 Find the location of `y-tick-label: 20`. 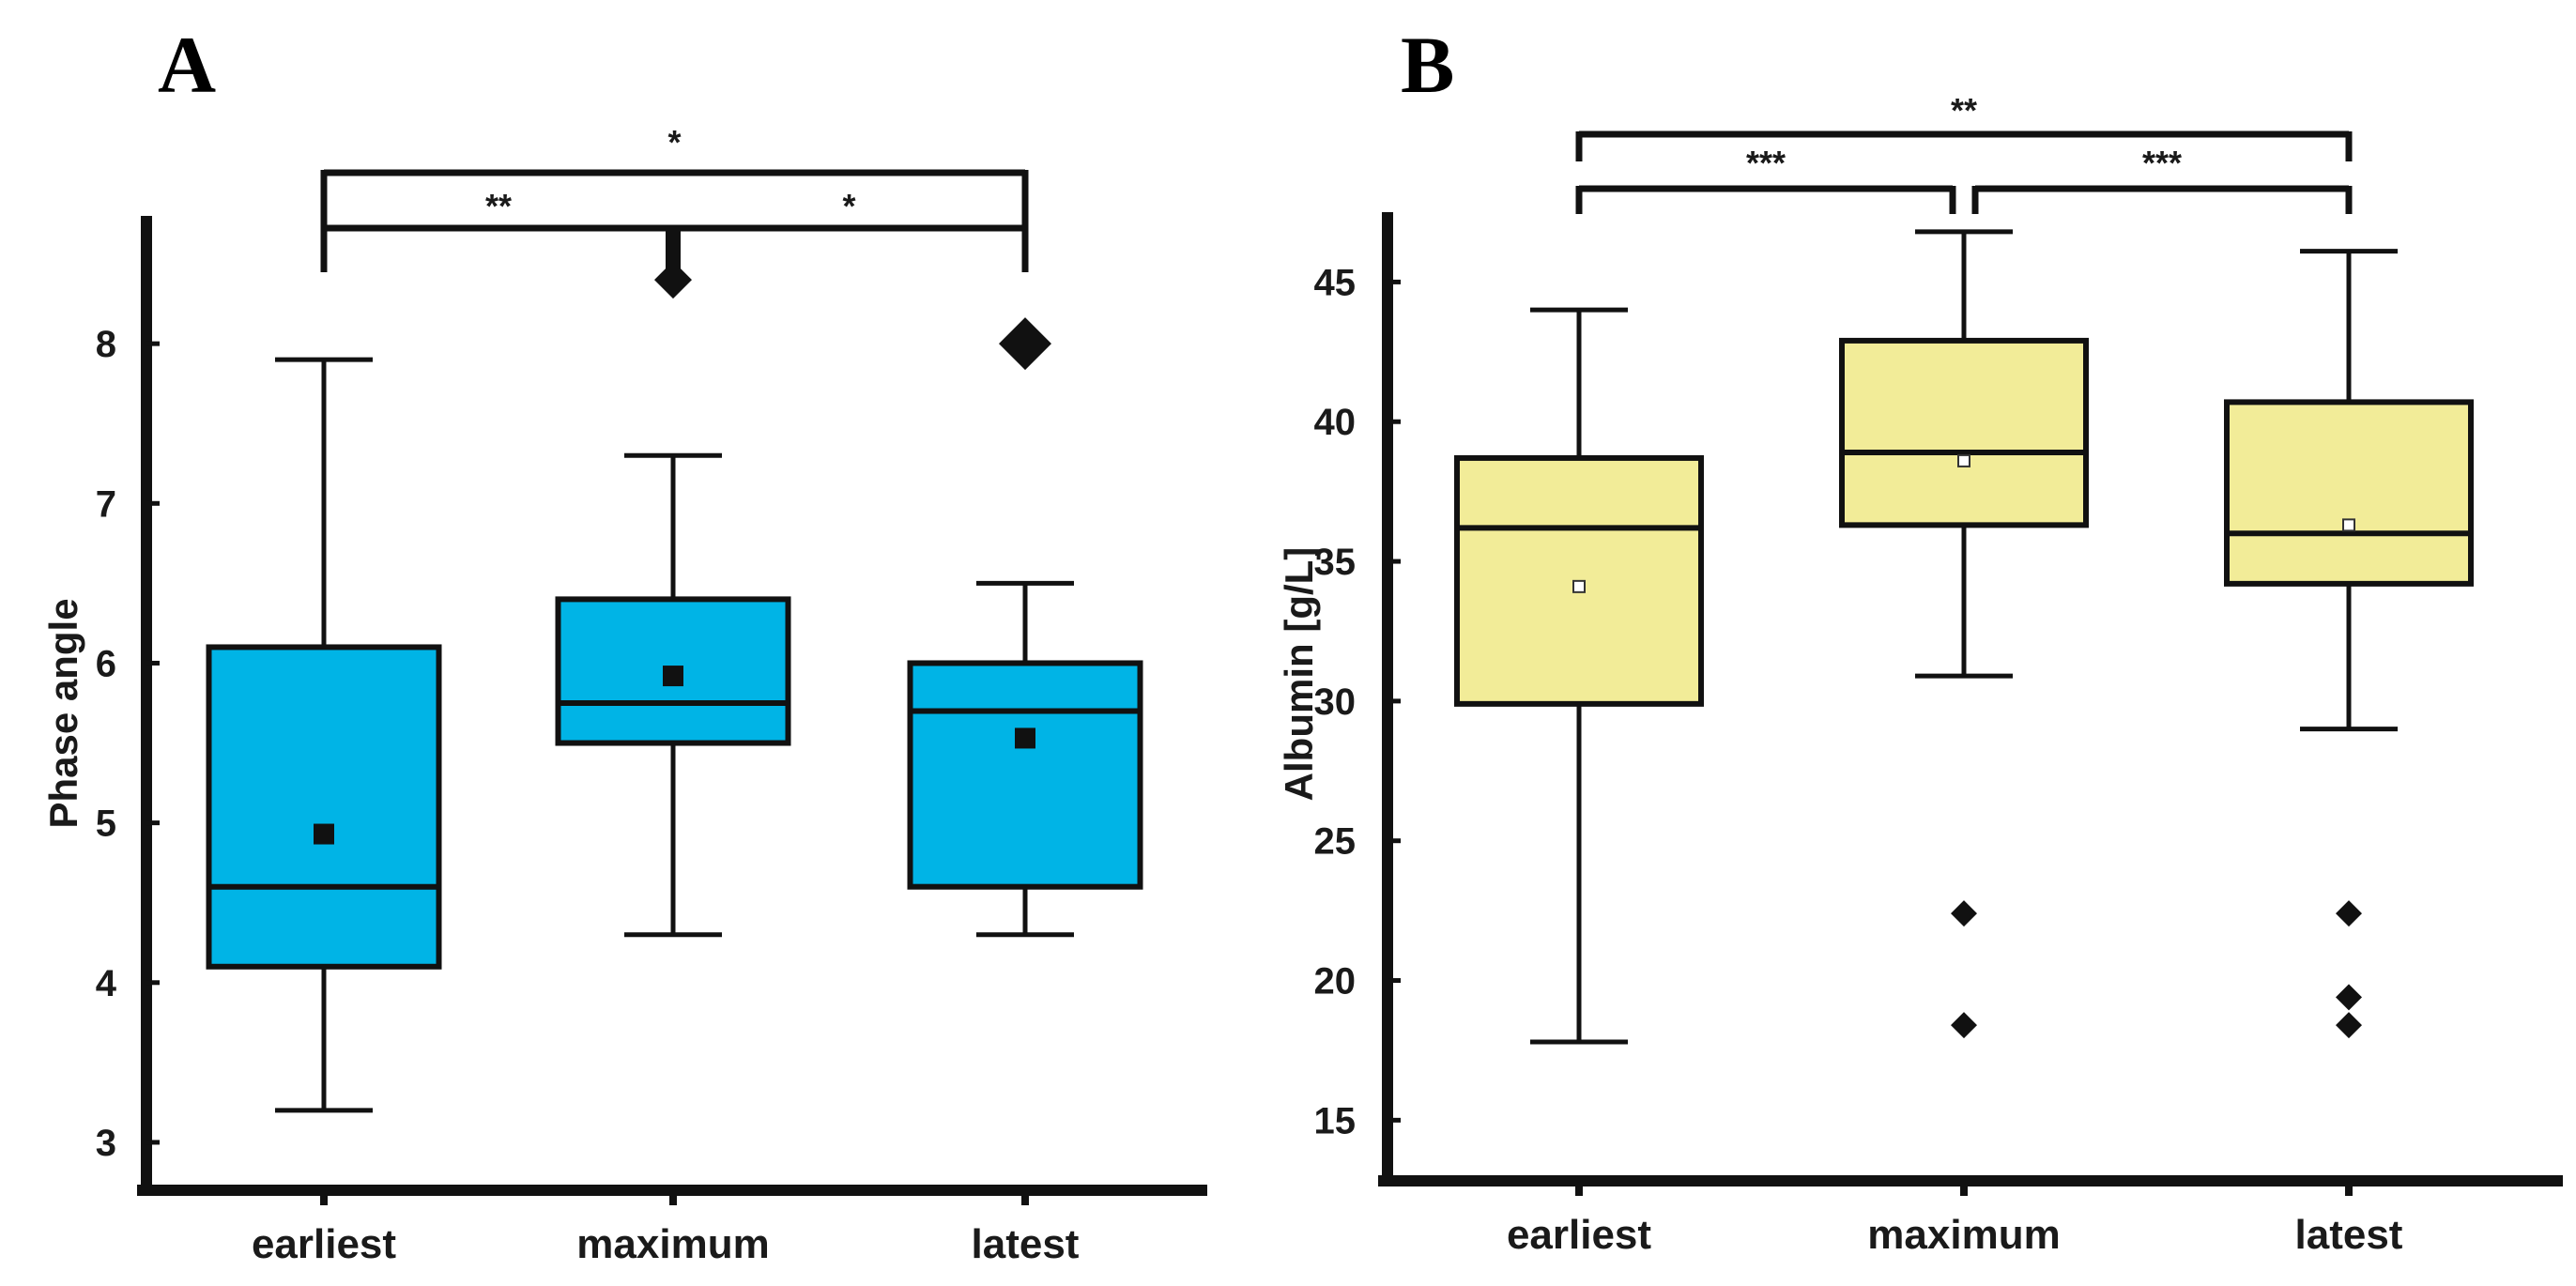

y-tick-label: 20 is located at coordinates (1335, 982).